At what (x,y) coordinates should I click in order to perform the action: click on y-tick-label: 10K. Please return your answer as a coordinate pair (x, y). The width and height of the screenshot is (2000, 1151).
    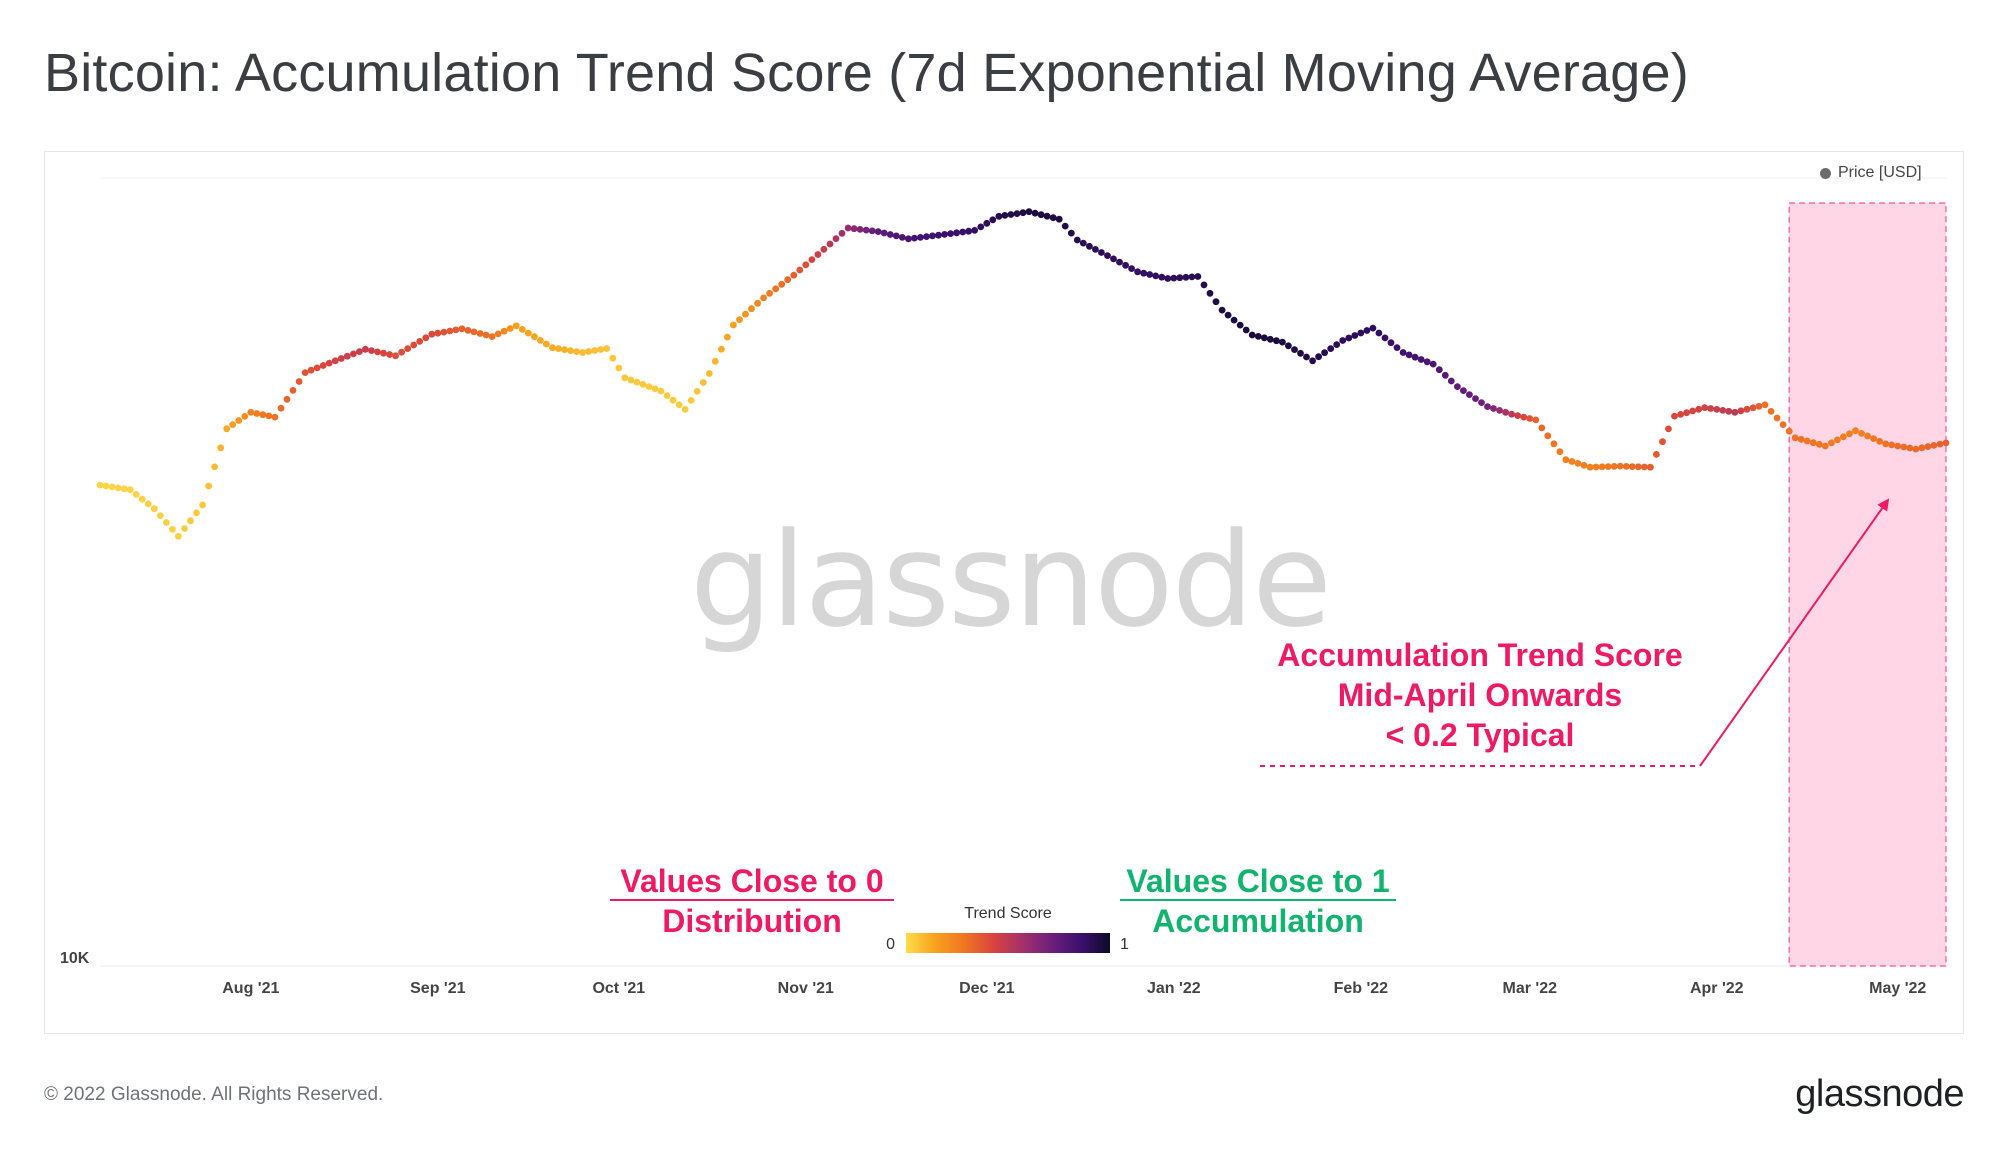
    Looking at the image, I should click on (75, 958).